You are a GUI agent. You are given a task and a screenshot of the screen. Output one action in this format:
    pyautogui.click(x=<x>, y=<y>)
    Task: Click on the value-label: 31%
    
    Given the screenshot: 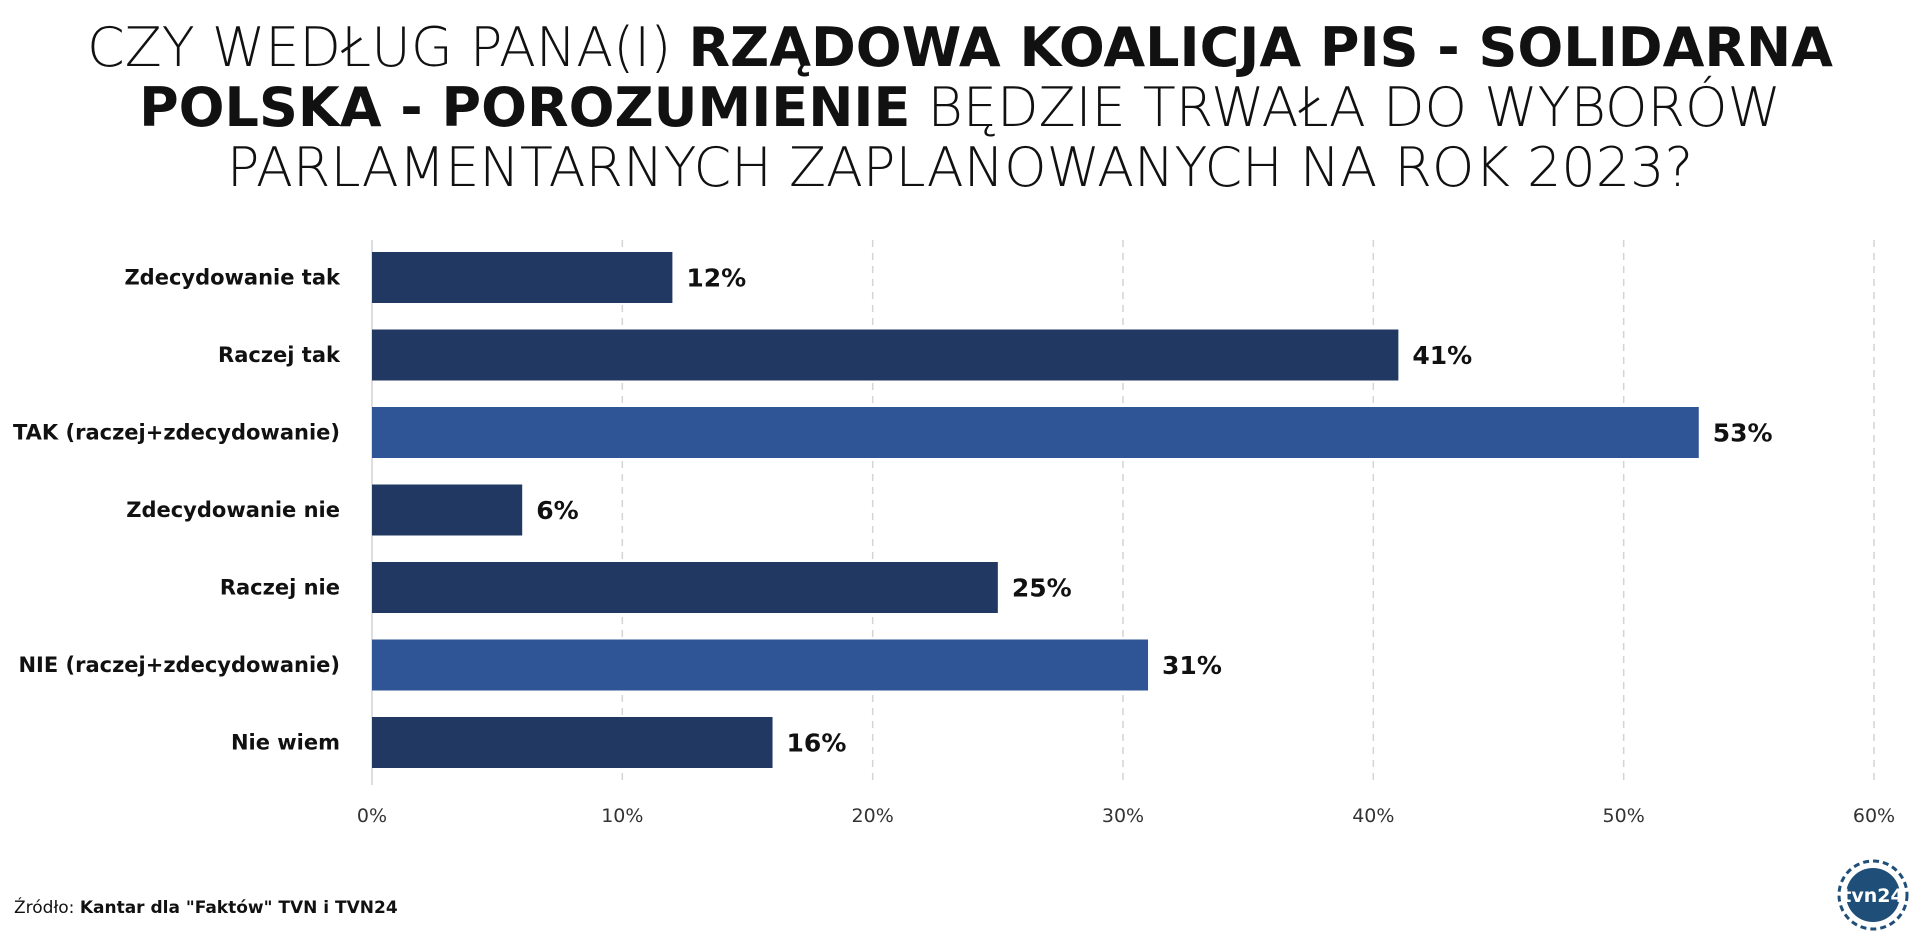 What is the action you would take?
    pyautogui.click(x=1192, y=665)
    